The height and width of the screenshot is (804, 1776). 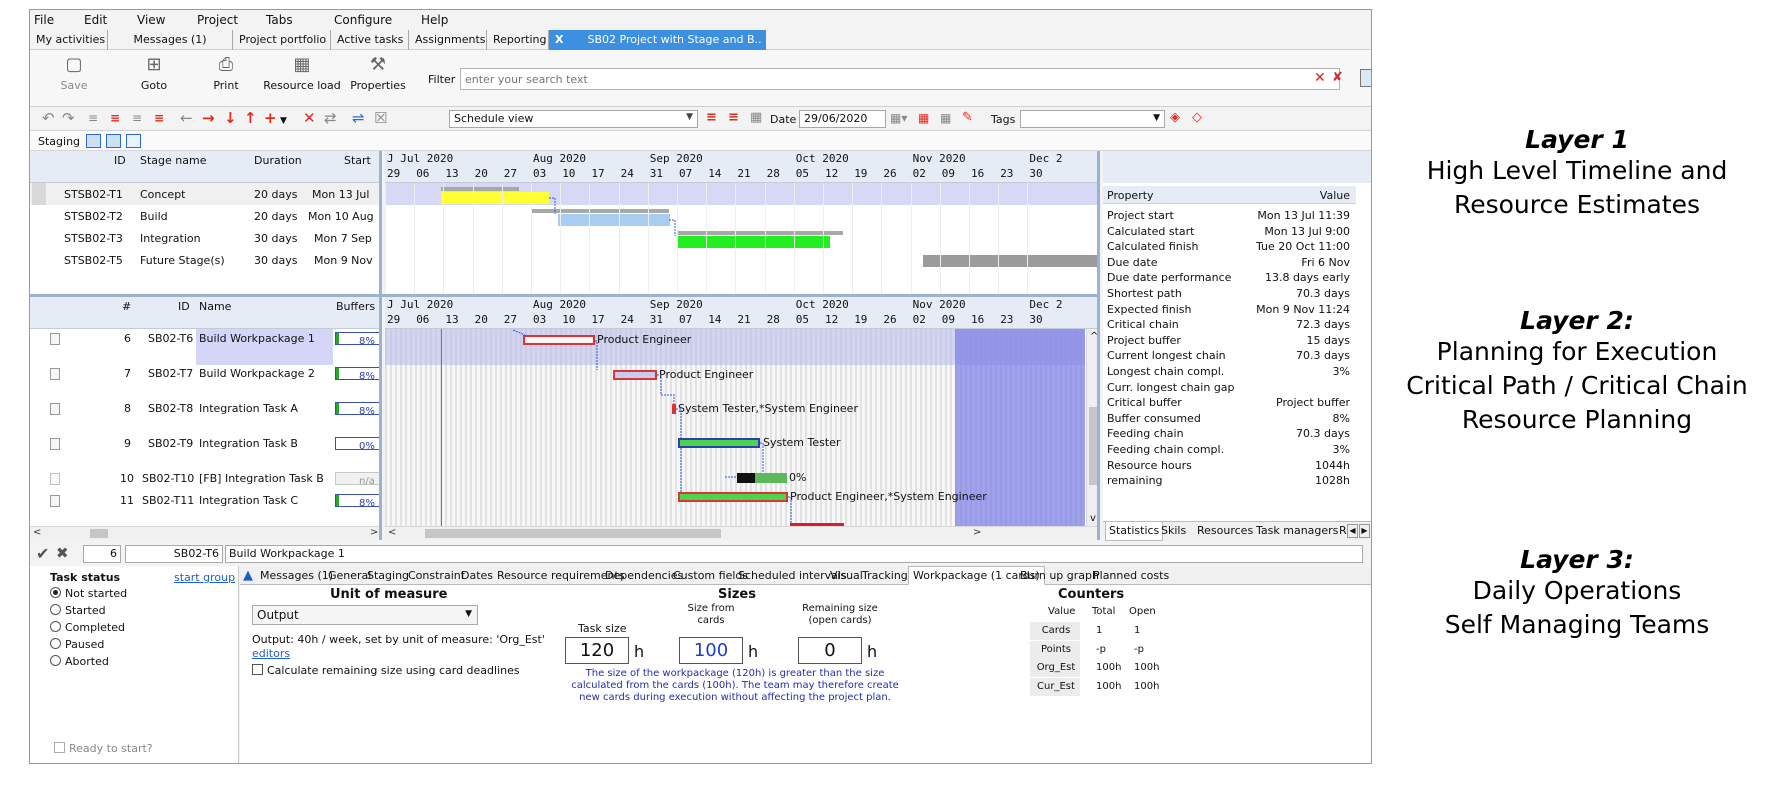 What do you see at coordinates (1092, 119) in the screenshot?
I see `tags-select: ▼` at bounding box center [1092, 119].